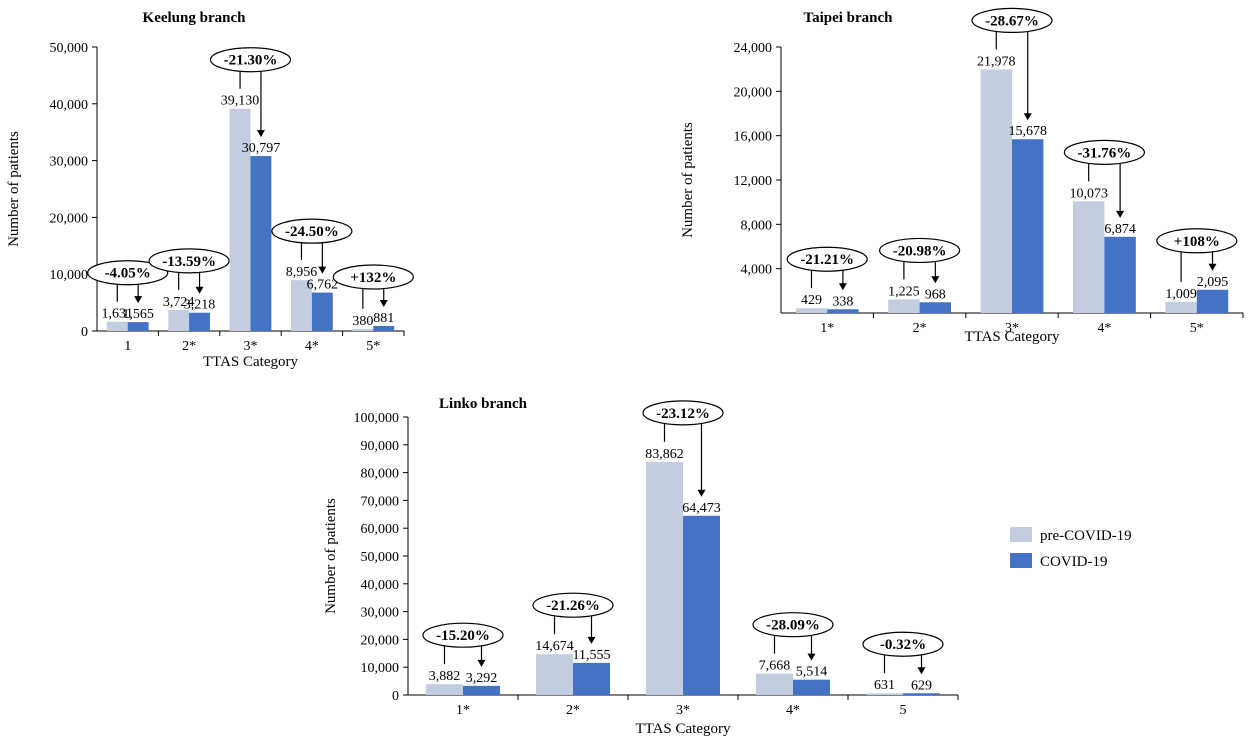  I want to click on chart-title: Linko branch, so click(483, 404).